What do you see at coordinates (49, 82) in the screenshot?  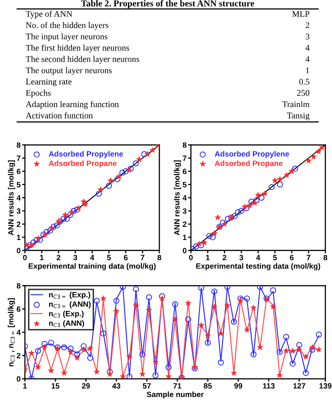 I see `text: Learning rate` at bounding box center [49, 82].